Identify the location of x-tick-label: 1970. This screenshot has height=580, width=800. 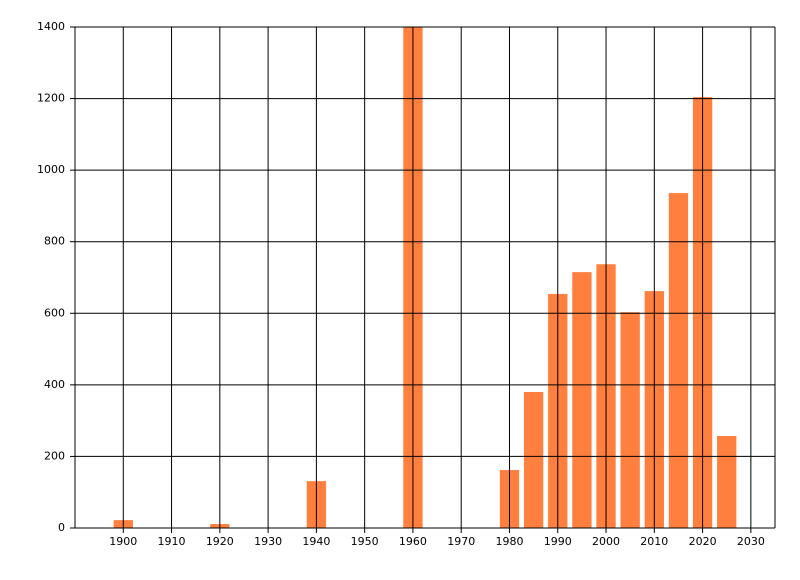
(461, 541).